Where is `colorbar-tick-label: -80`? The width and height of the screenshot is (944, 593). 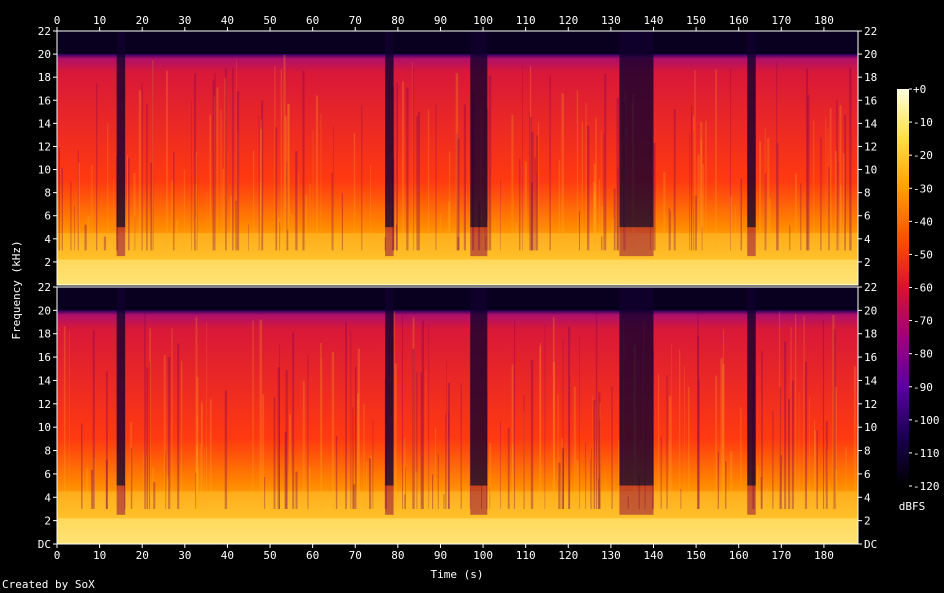
colorbar-tick-label: -80 is located at coordinates (923, 354).